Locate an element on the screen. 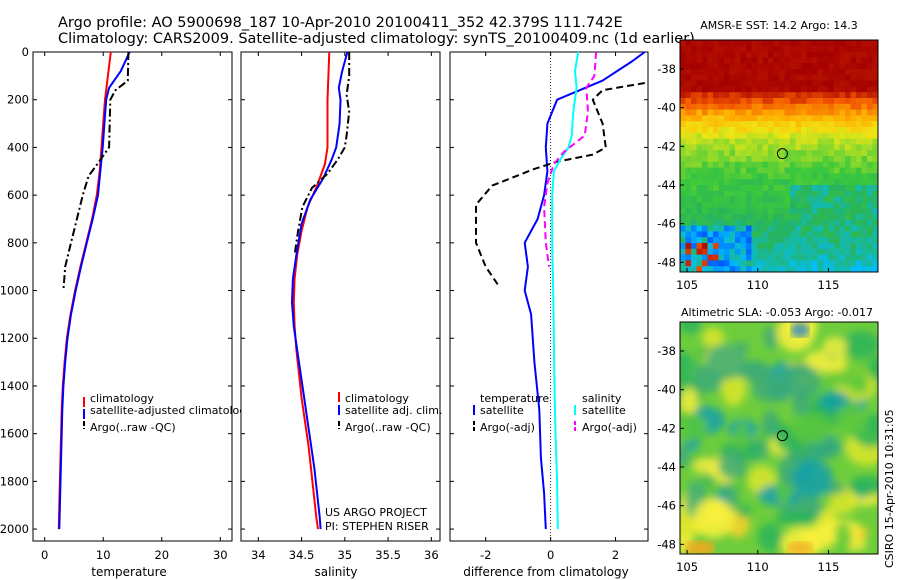 The width and height of the screenshot is (900, 580). map-x-tick-label: 115 is located at coordinates (829, 285).